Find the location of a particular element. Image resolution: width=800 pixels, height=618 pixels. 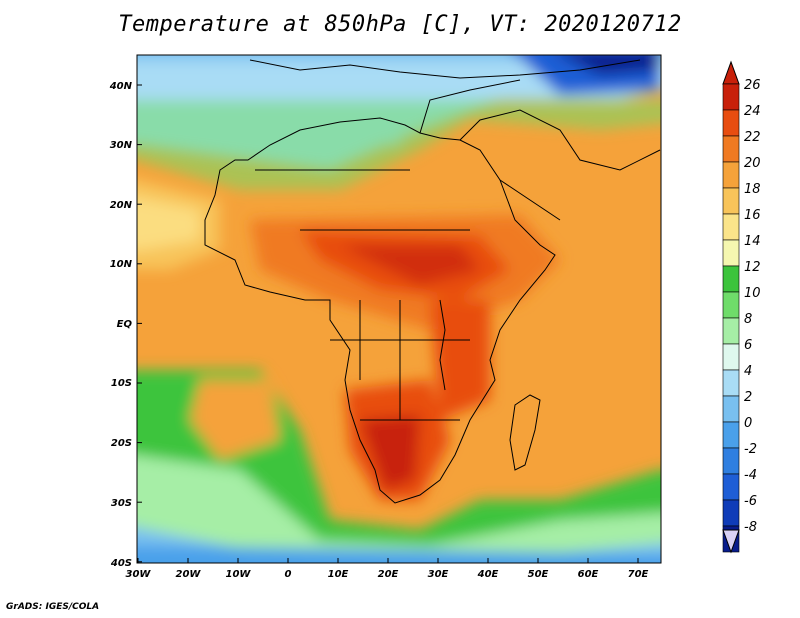

lat-label-30n: 30N is located at coordinates (121, 145).